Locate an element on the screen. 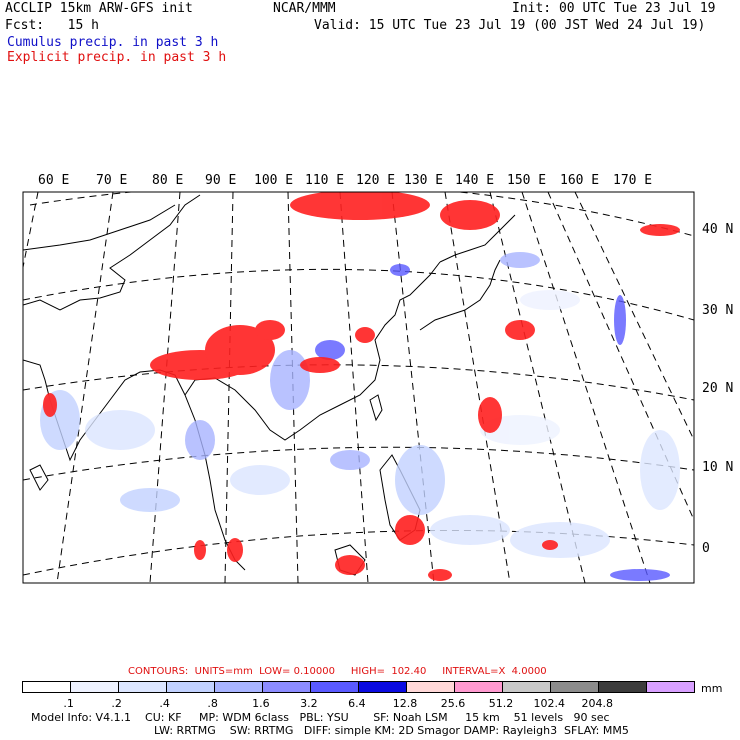 The image size is (740, 740). colorbar-label: 51.2 is located at coordinates (501, 703).